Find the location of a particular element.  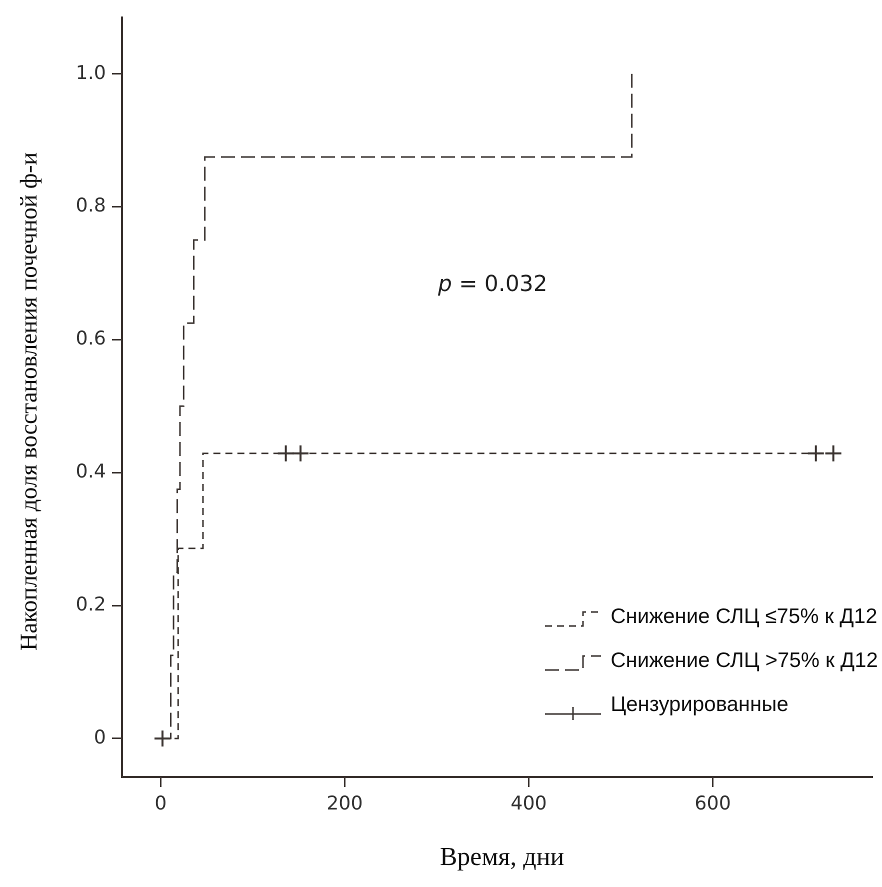

annotation: p = 0.032 is located at coordinates (493, 284).